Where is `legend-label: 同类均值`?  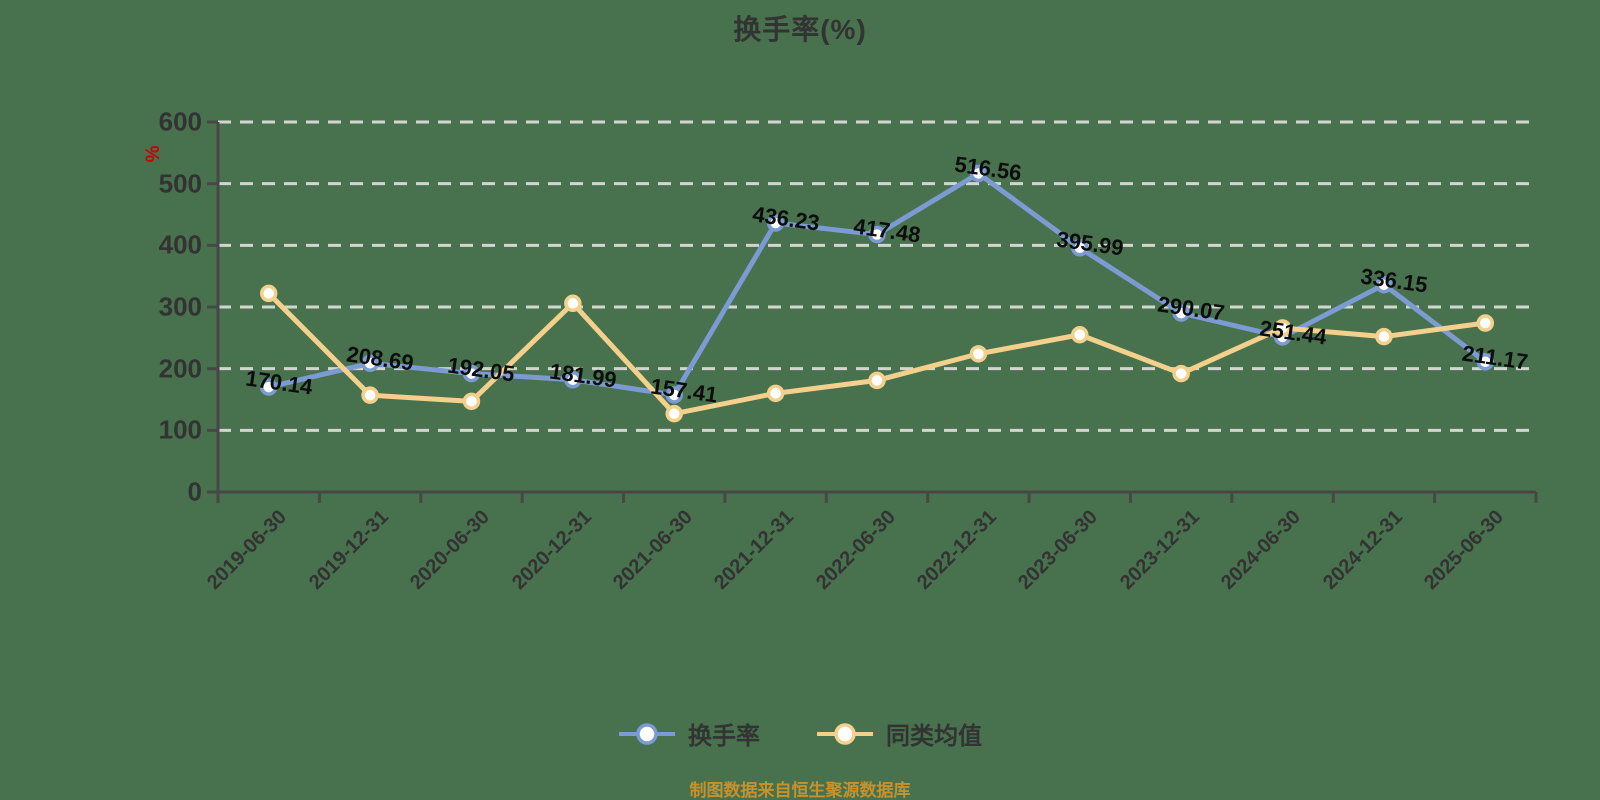
legend-label: 同类均值 is located at coordinates (934, 736).